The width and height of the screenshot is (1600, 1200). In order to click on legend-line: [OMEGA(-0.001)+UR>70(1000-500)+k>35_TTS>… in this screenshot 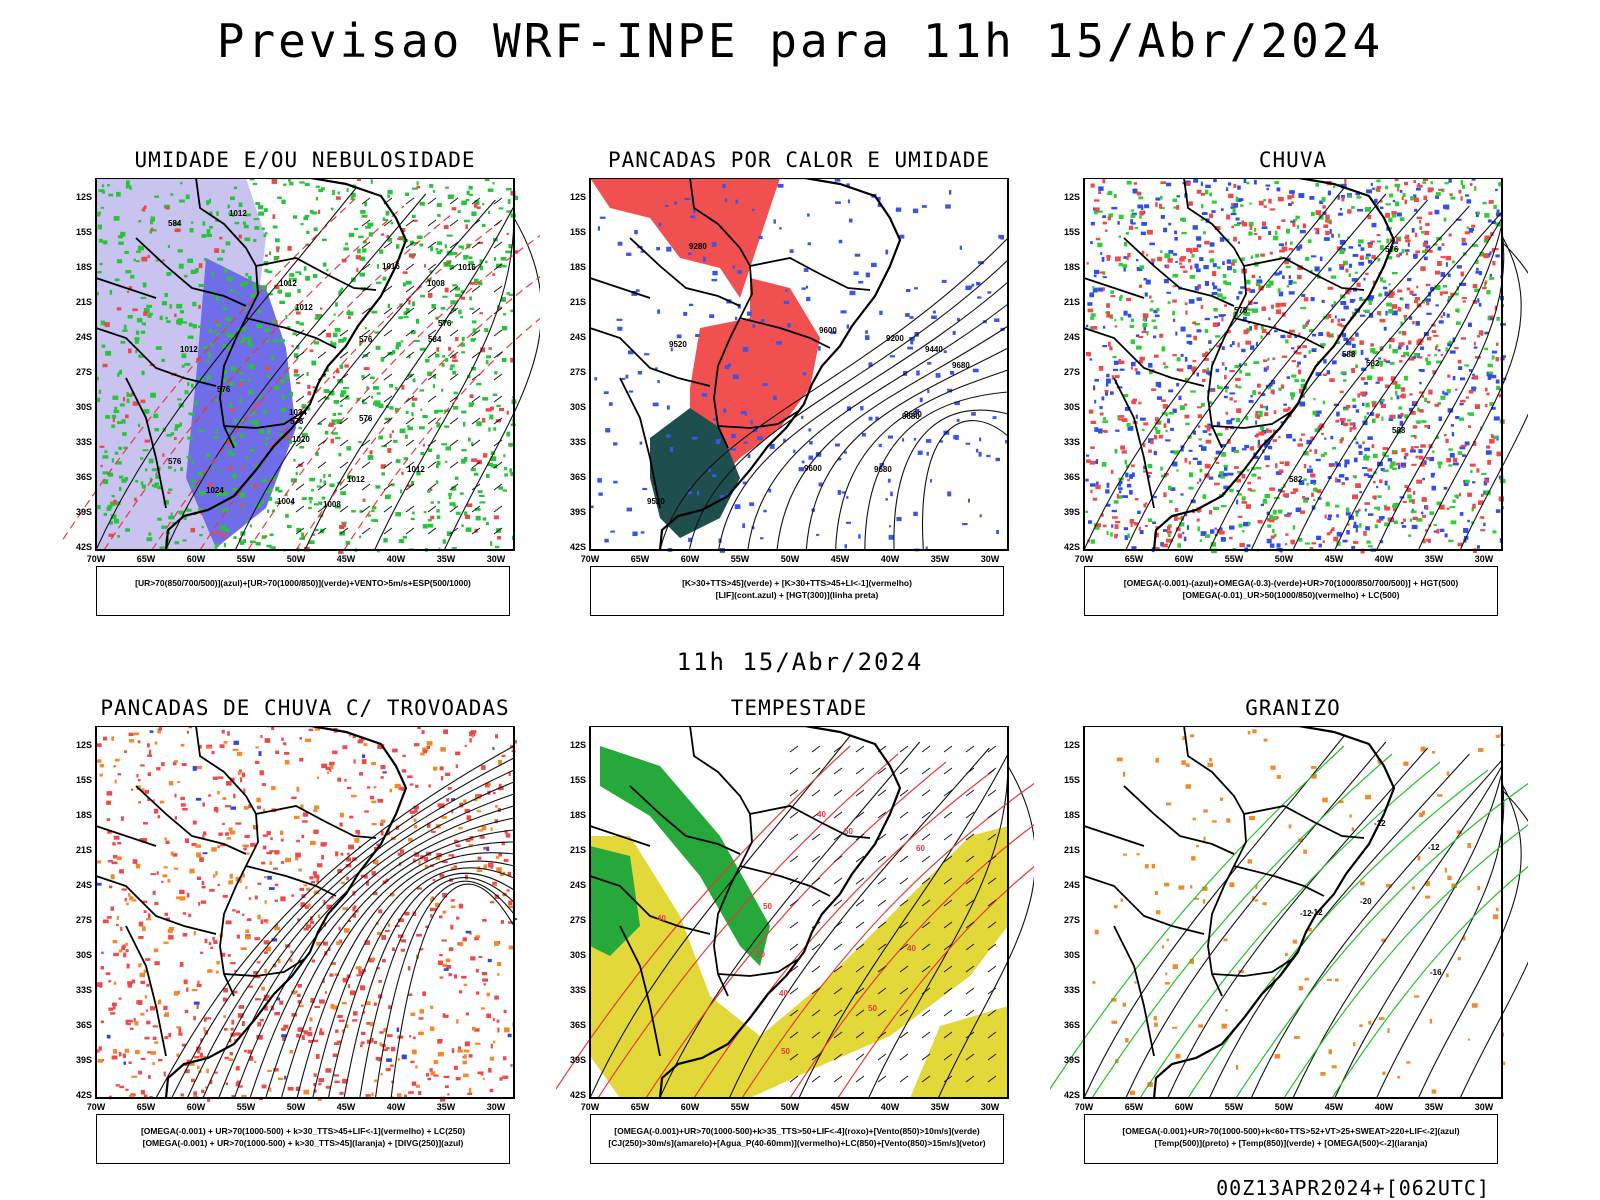, I will do `click(797, 1131)`.